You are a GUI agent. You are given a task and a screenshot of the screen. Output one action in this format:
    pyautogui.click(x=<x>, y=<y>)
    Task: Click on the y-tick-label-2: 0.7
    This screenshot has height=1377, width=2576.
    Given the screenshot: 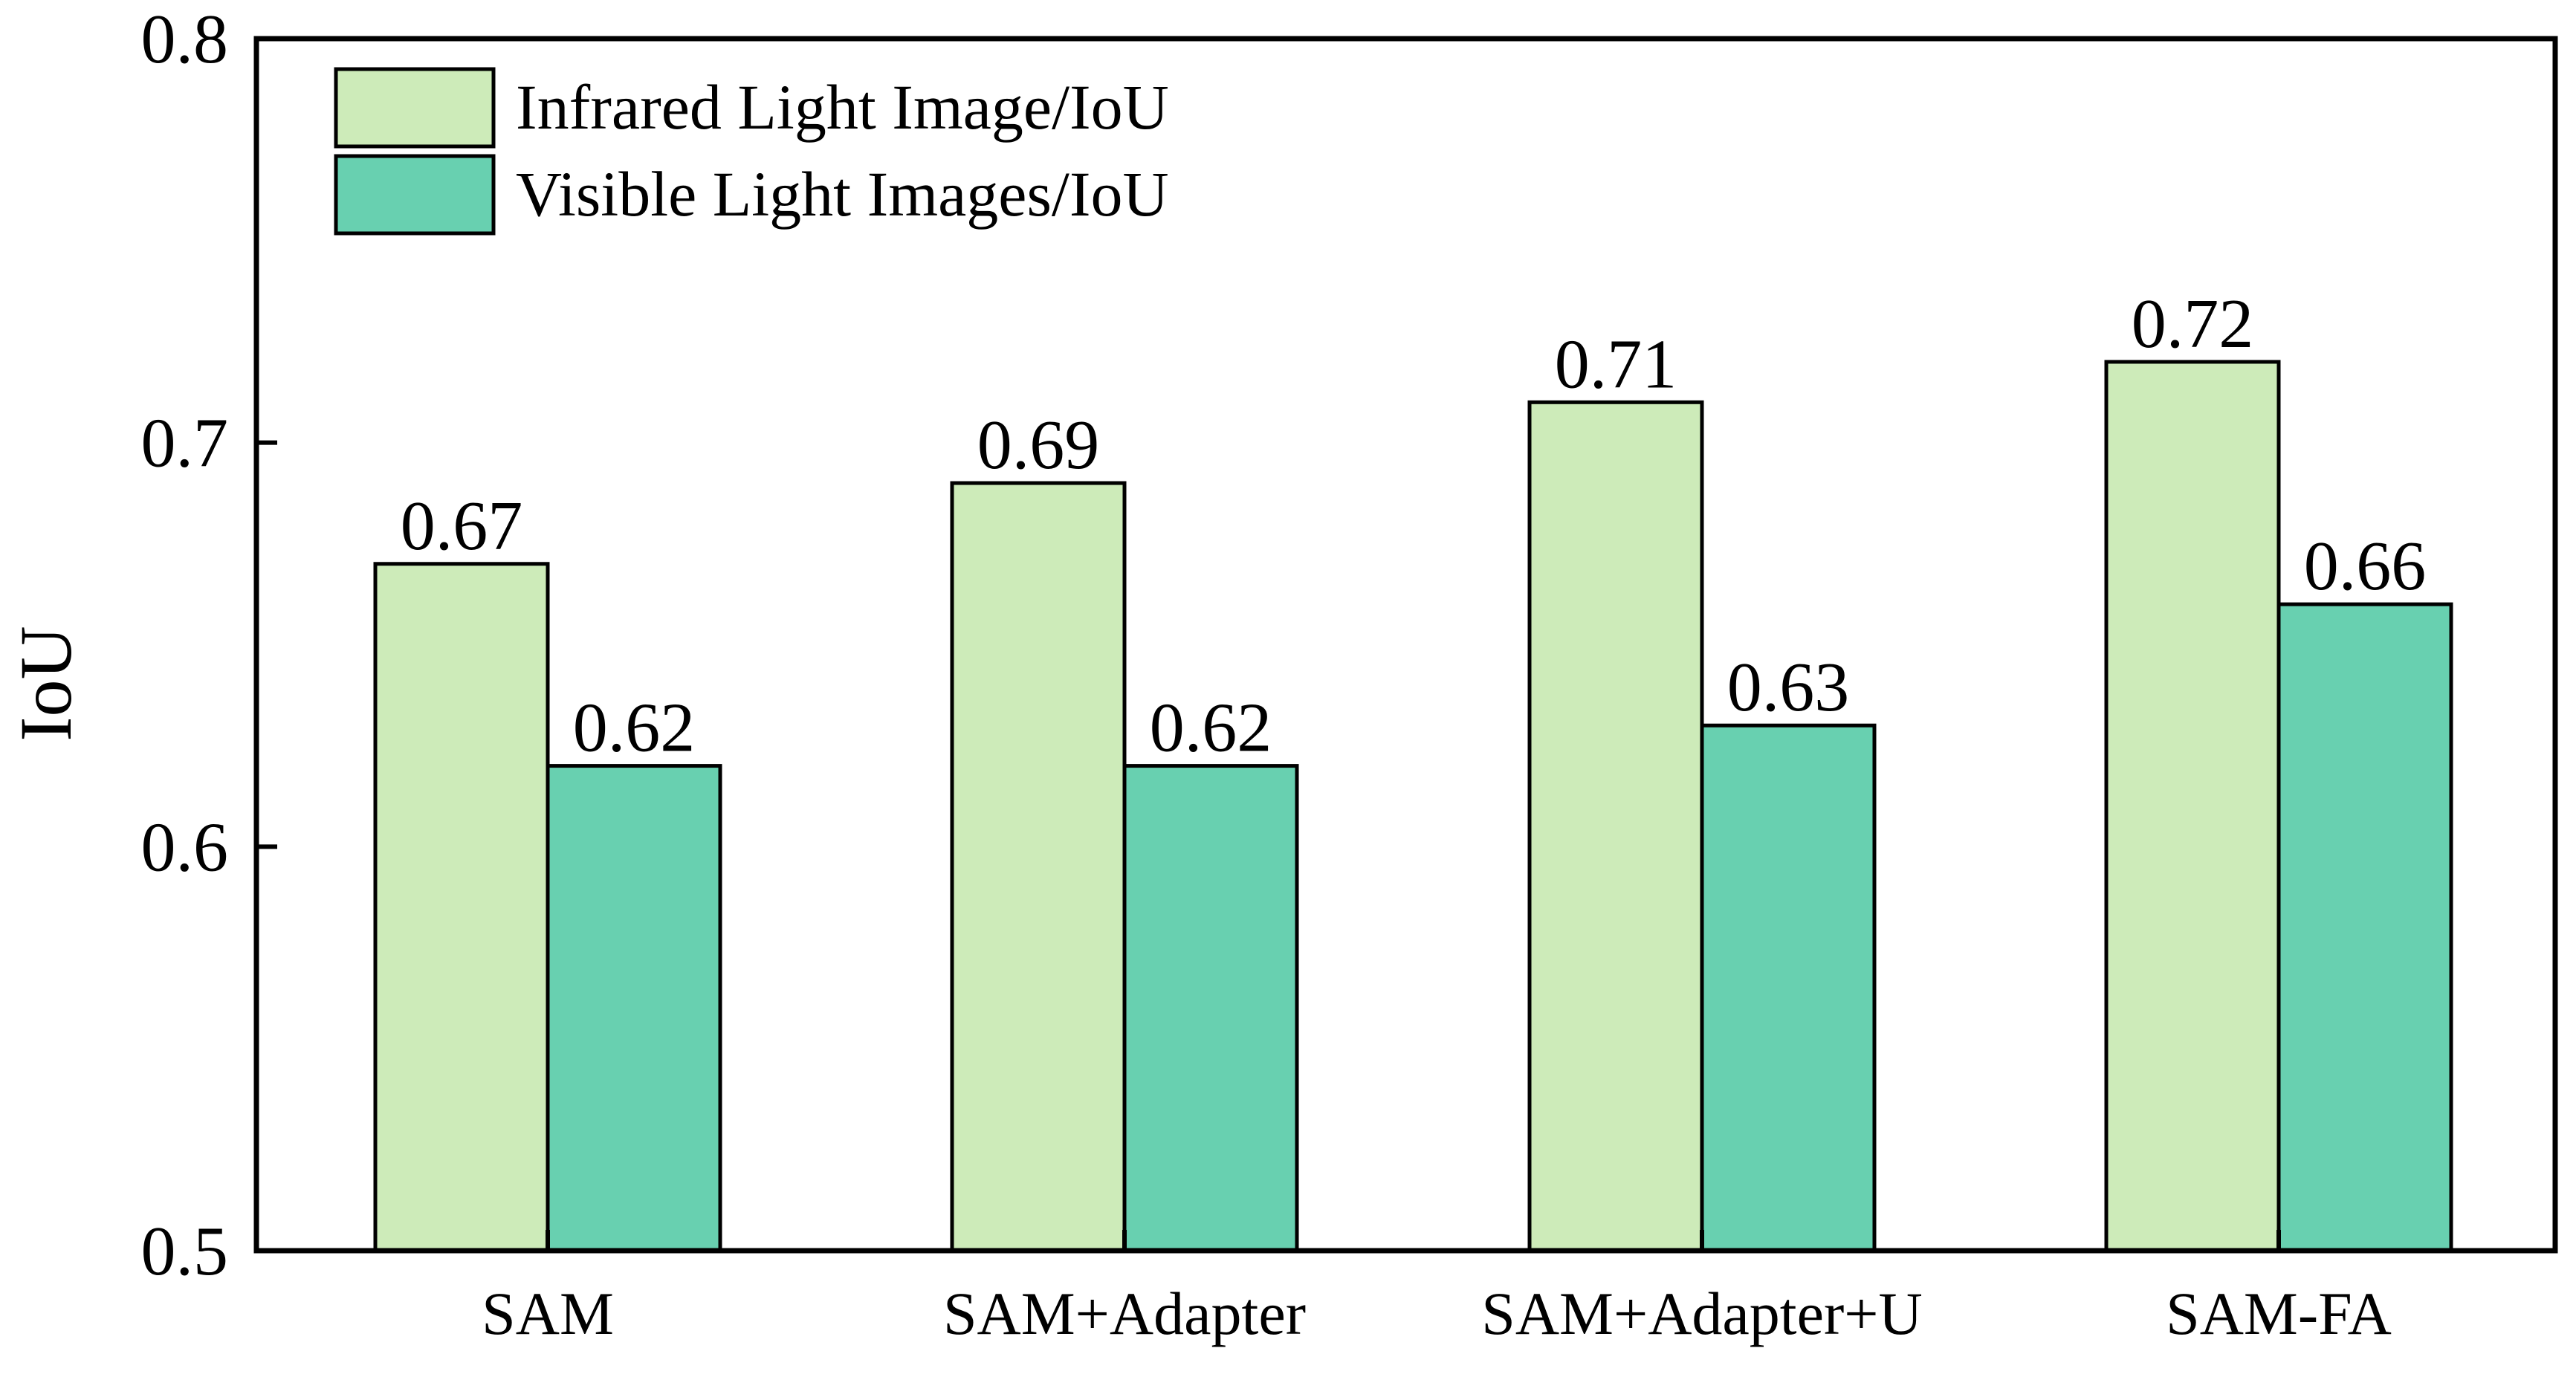 What is the action you would take?
    pyautogui.click(x=185, y=443)
    